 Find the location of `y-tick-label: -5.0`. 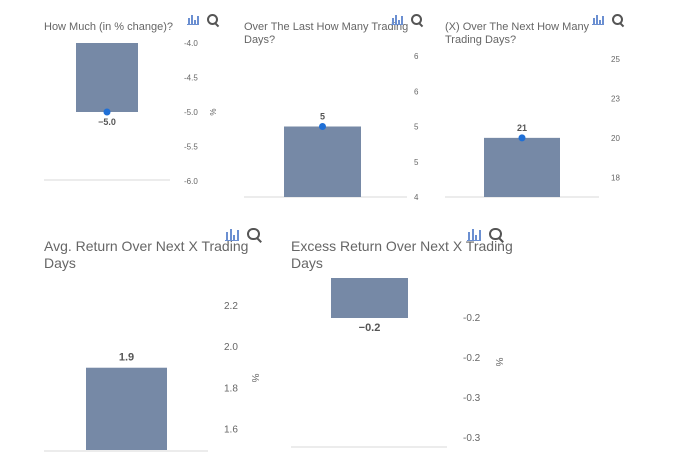

y-tick-label: -5.0 is located at coordinates (191, 112).